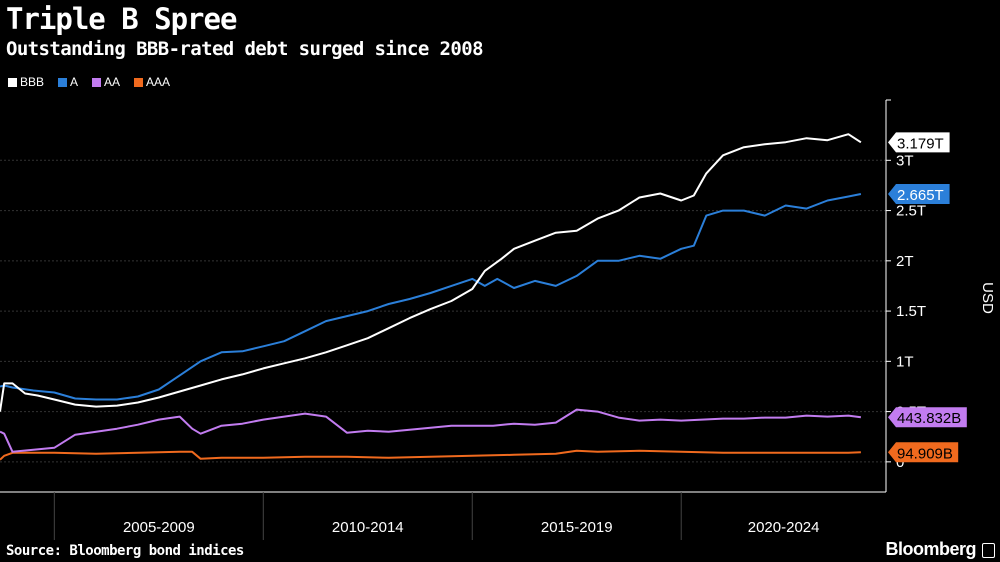 The image size is (1000, 562). What do you see at coordinates (900, 462) in the screenshot?
I see `y-tick-label: 0` at bounding box center [900, 462].